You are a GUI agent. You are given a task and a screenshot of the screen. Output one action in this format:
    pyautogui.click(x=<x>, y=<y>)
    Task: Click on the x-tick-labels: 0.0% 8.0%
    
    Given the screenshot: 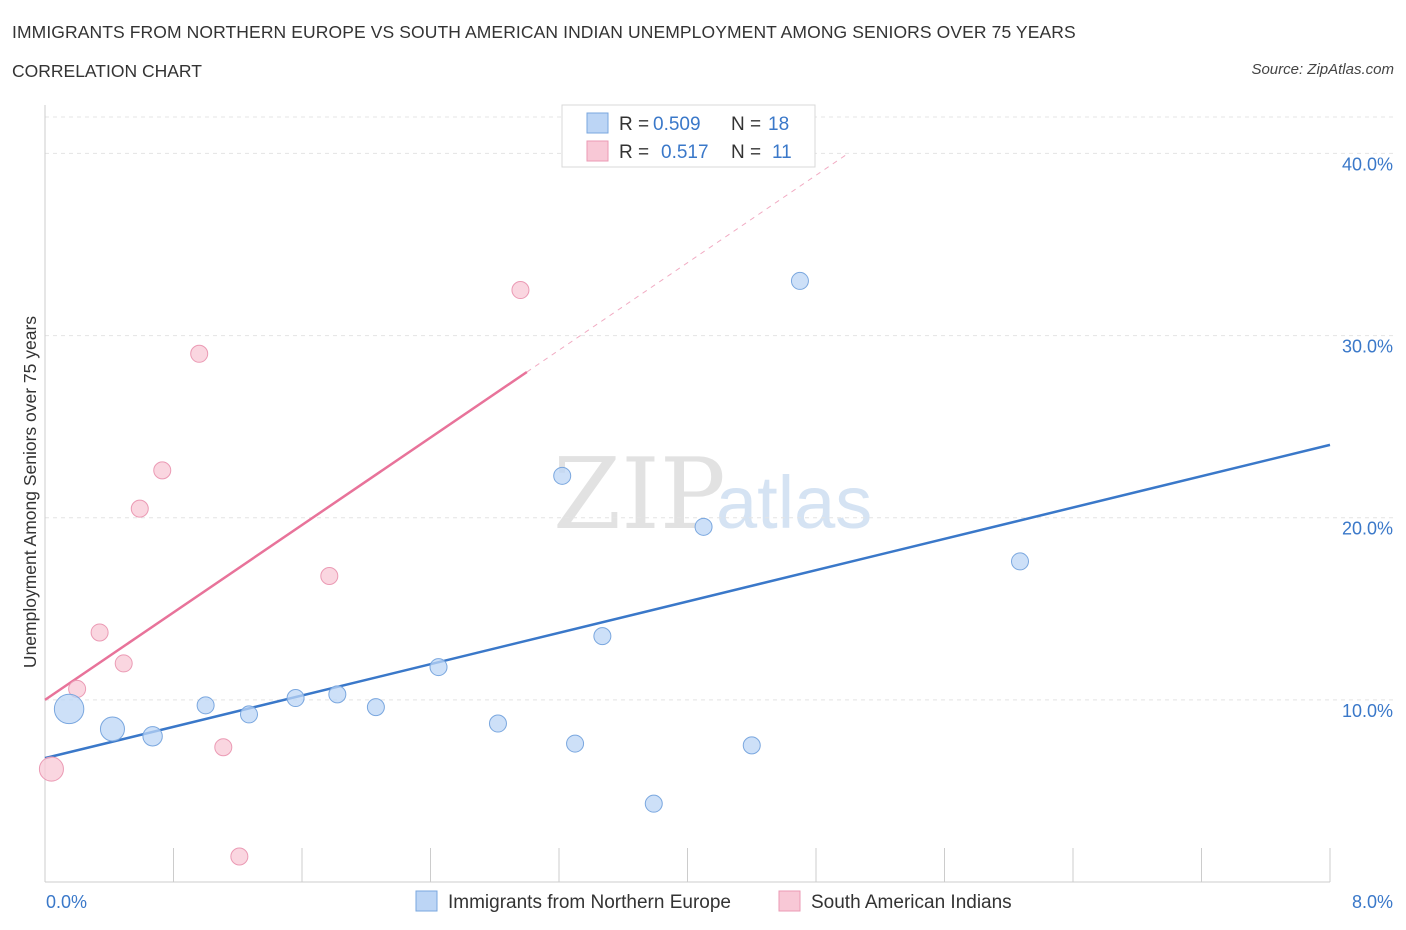 What is the action you would take?
    pyautogui.click(x=719, y=902)
    